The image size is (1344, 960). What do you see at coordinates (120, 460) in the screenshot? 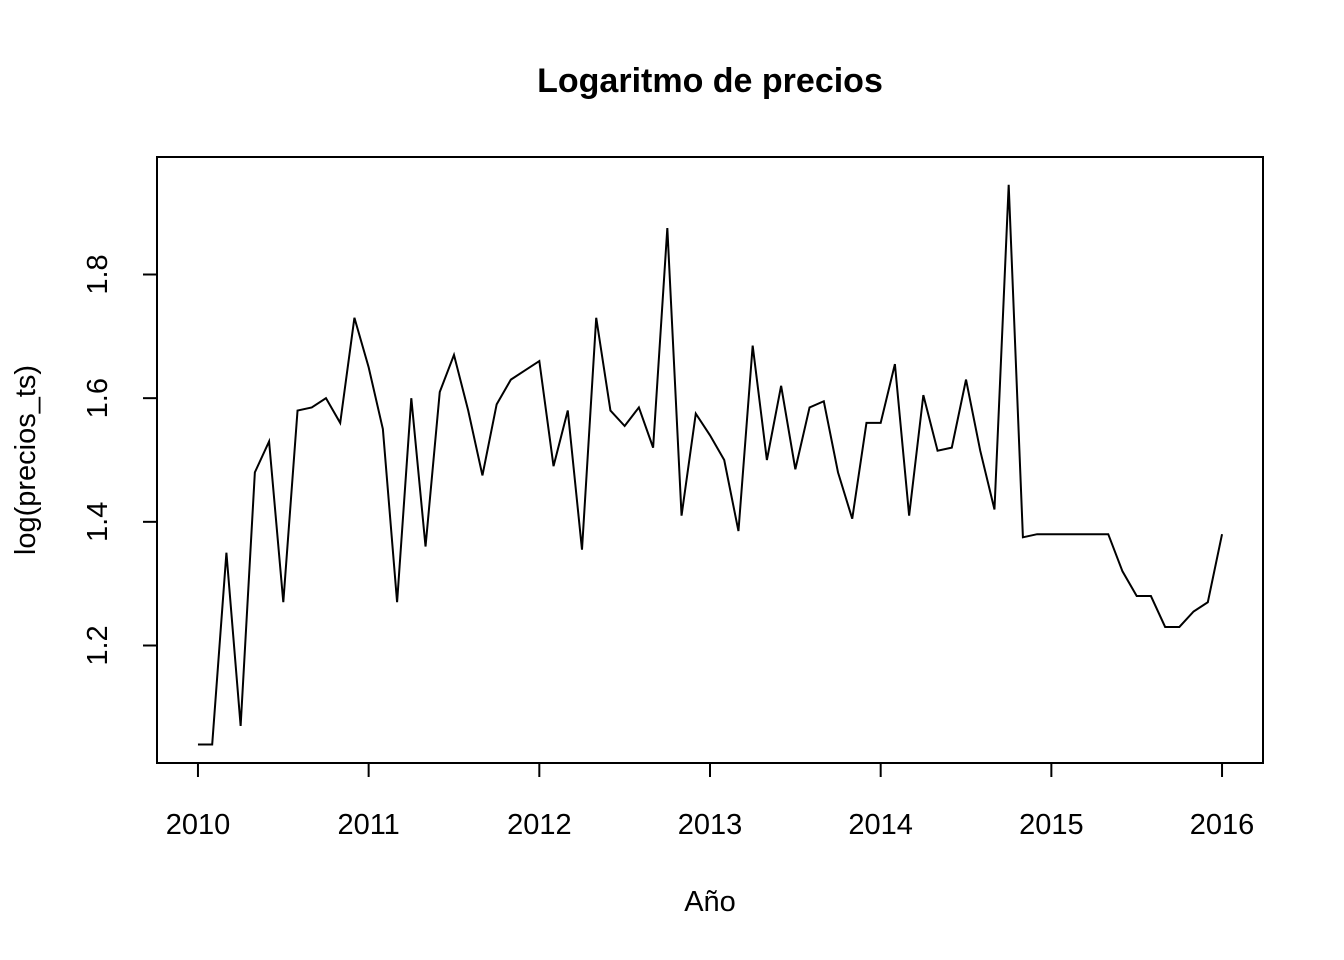
I see `y-axis: 1.2 1.4 1.6 1.8` at bounding box center [120, 460].